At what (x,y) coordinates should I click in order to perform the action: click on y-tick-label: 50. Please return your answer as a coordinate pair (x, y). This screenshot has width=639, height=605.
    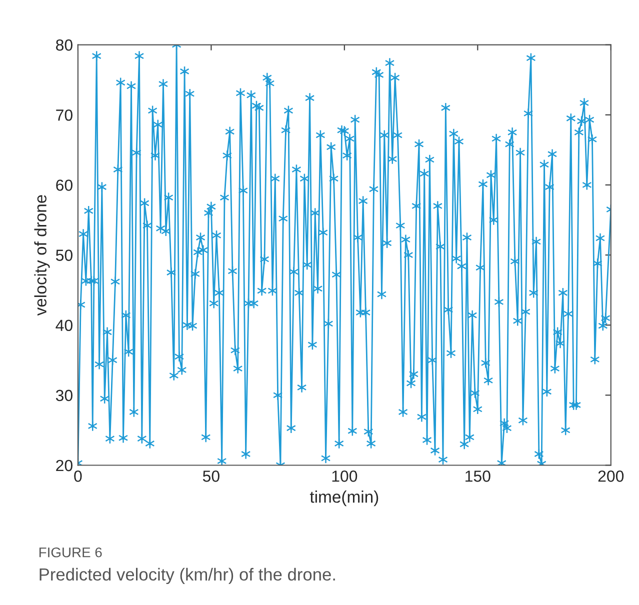
    Looking at the image, I should click on (64, 255).